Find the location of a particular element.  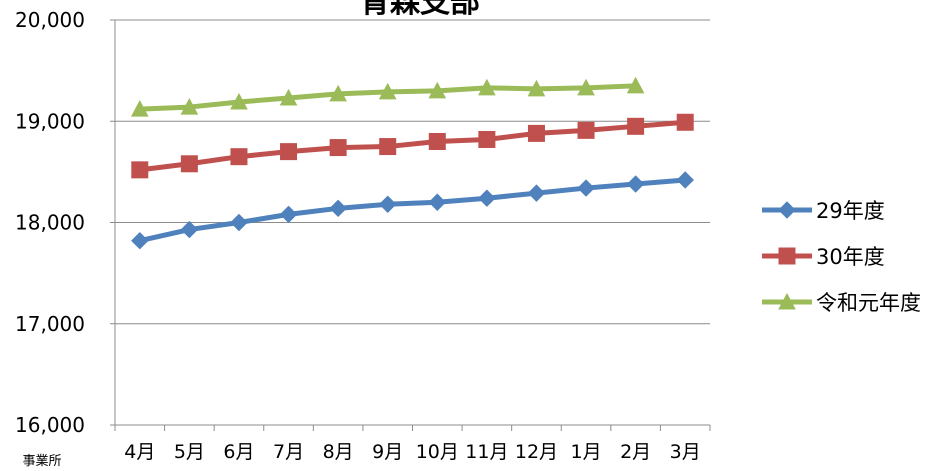

y-tick-label: 18,000 is located at coordinates (50, 223).